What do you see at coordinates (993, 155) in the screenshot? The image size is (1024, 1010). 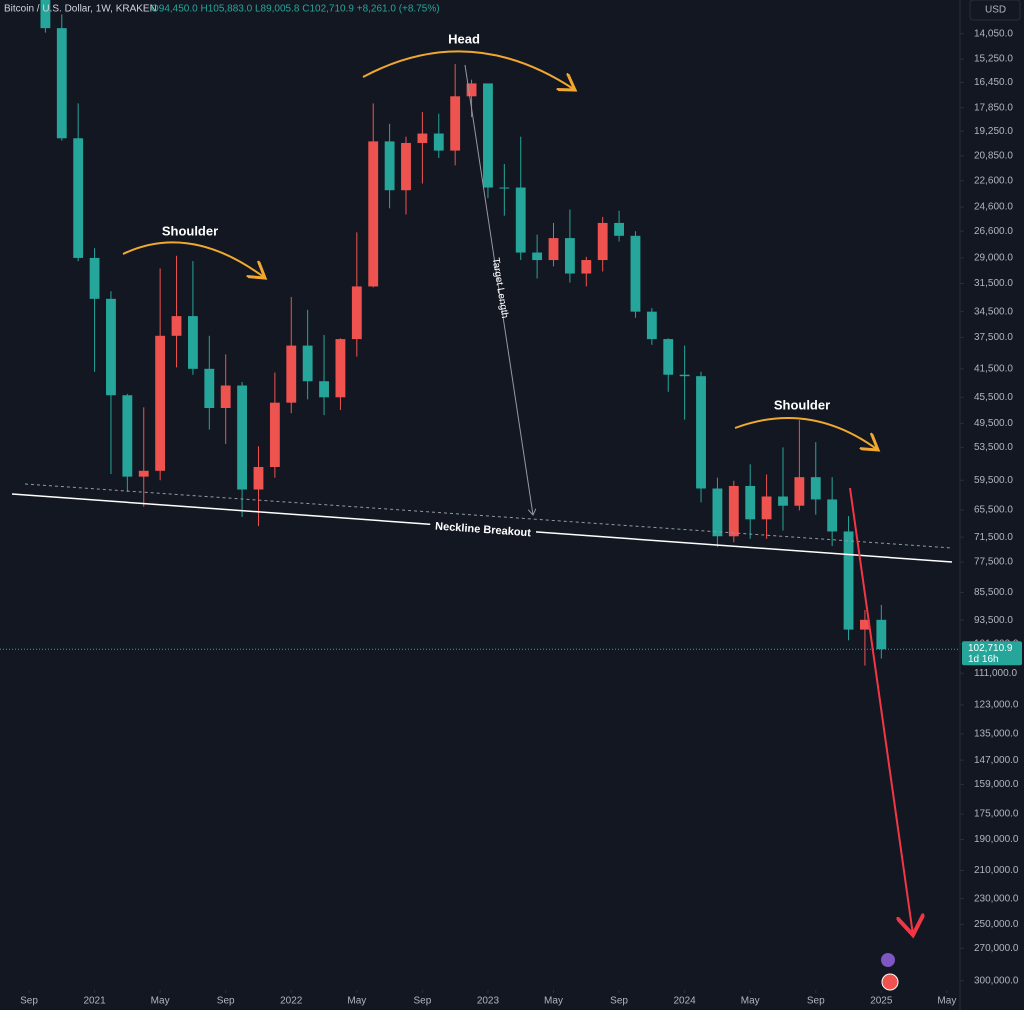 I see `y-tick-label: 20,850.0` at bounding box center [993, 155].